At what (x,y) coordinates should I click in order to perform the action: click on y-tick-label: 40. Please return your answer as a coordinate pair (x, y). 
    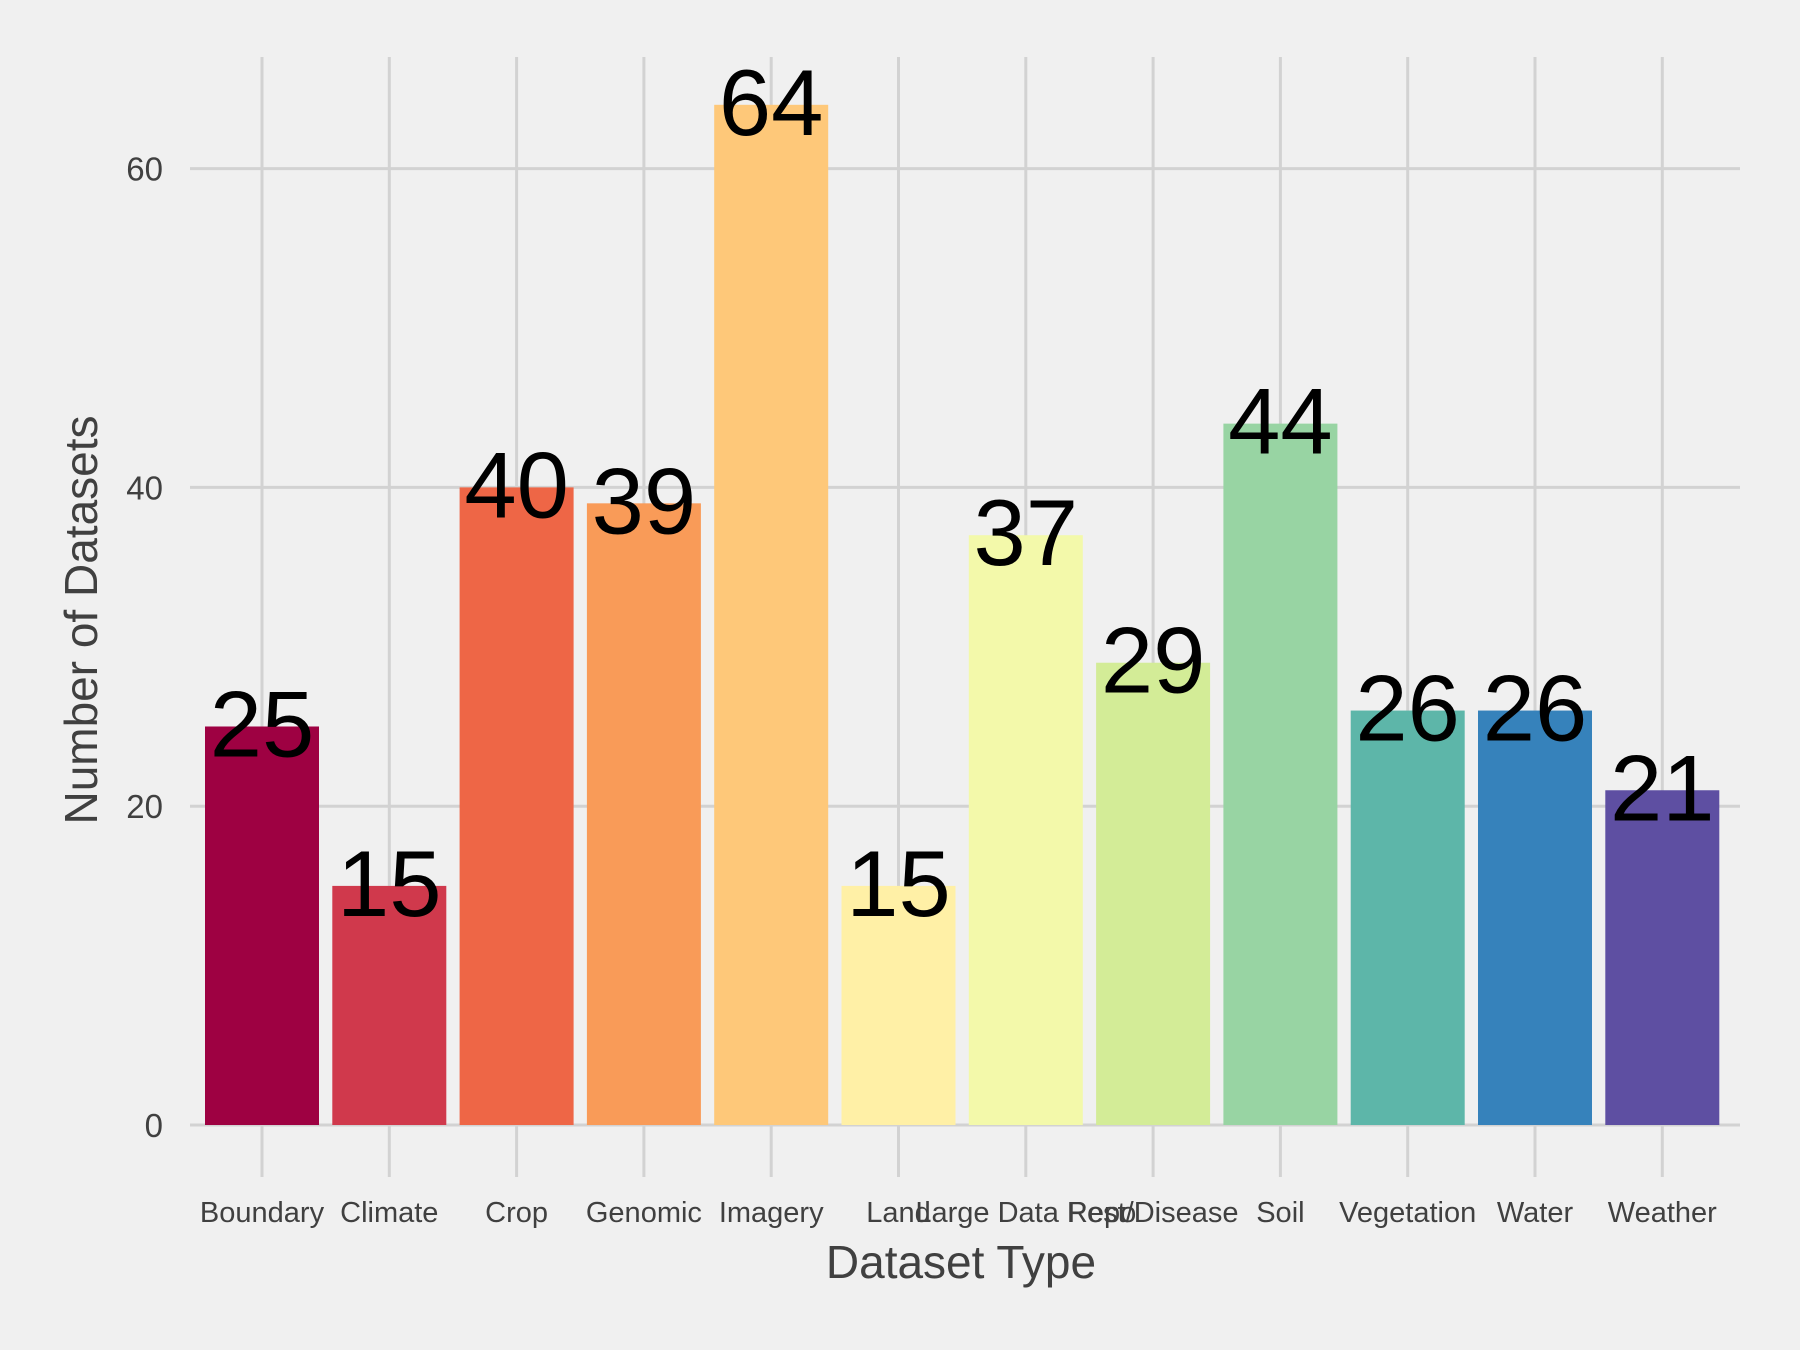
    Looking at the image, I should click on (144, 487).